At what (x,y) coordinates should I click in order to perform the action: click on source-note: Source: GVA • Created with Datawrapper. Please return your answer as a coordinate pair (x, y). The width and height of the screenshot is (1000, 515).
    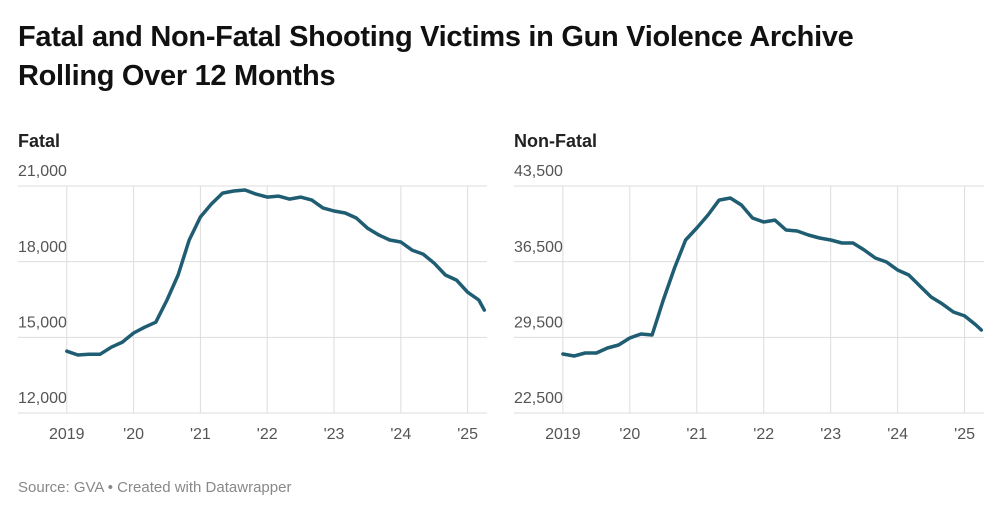
    Looking at the image, I should click on (154, 487).